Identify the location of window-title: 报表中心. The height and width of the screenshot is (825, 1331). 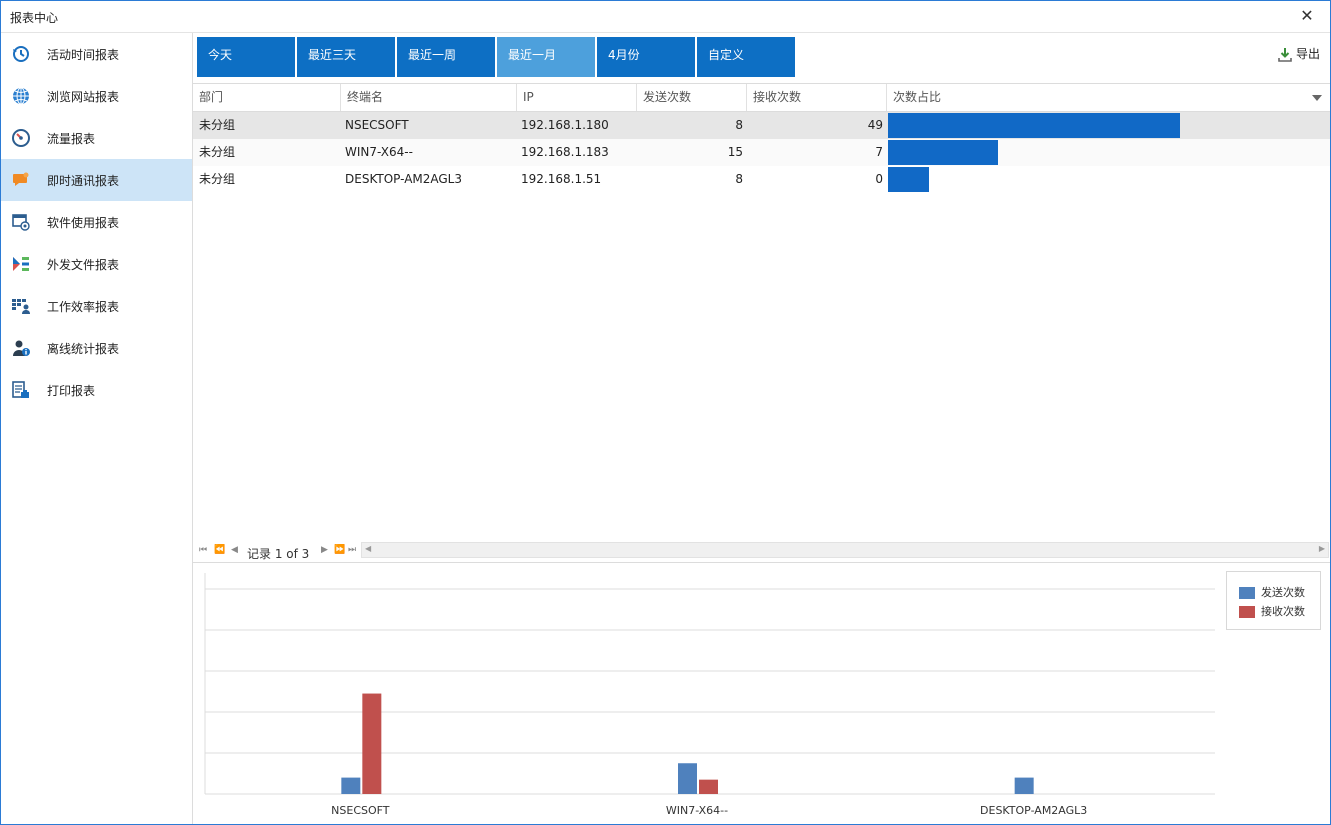
(34, 18).